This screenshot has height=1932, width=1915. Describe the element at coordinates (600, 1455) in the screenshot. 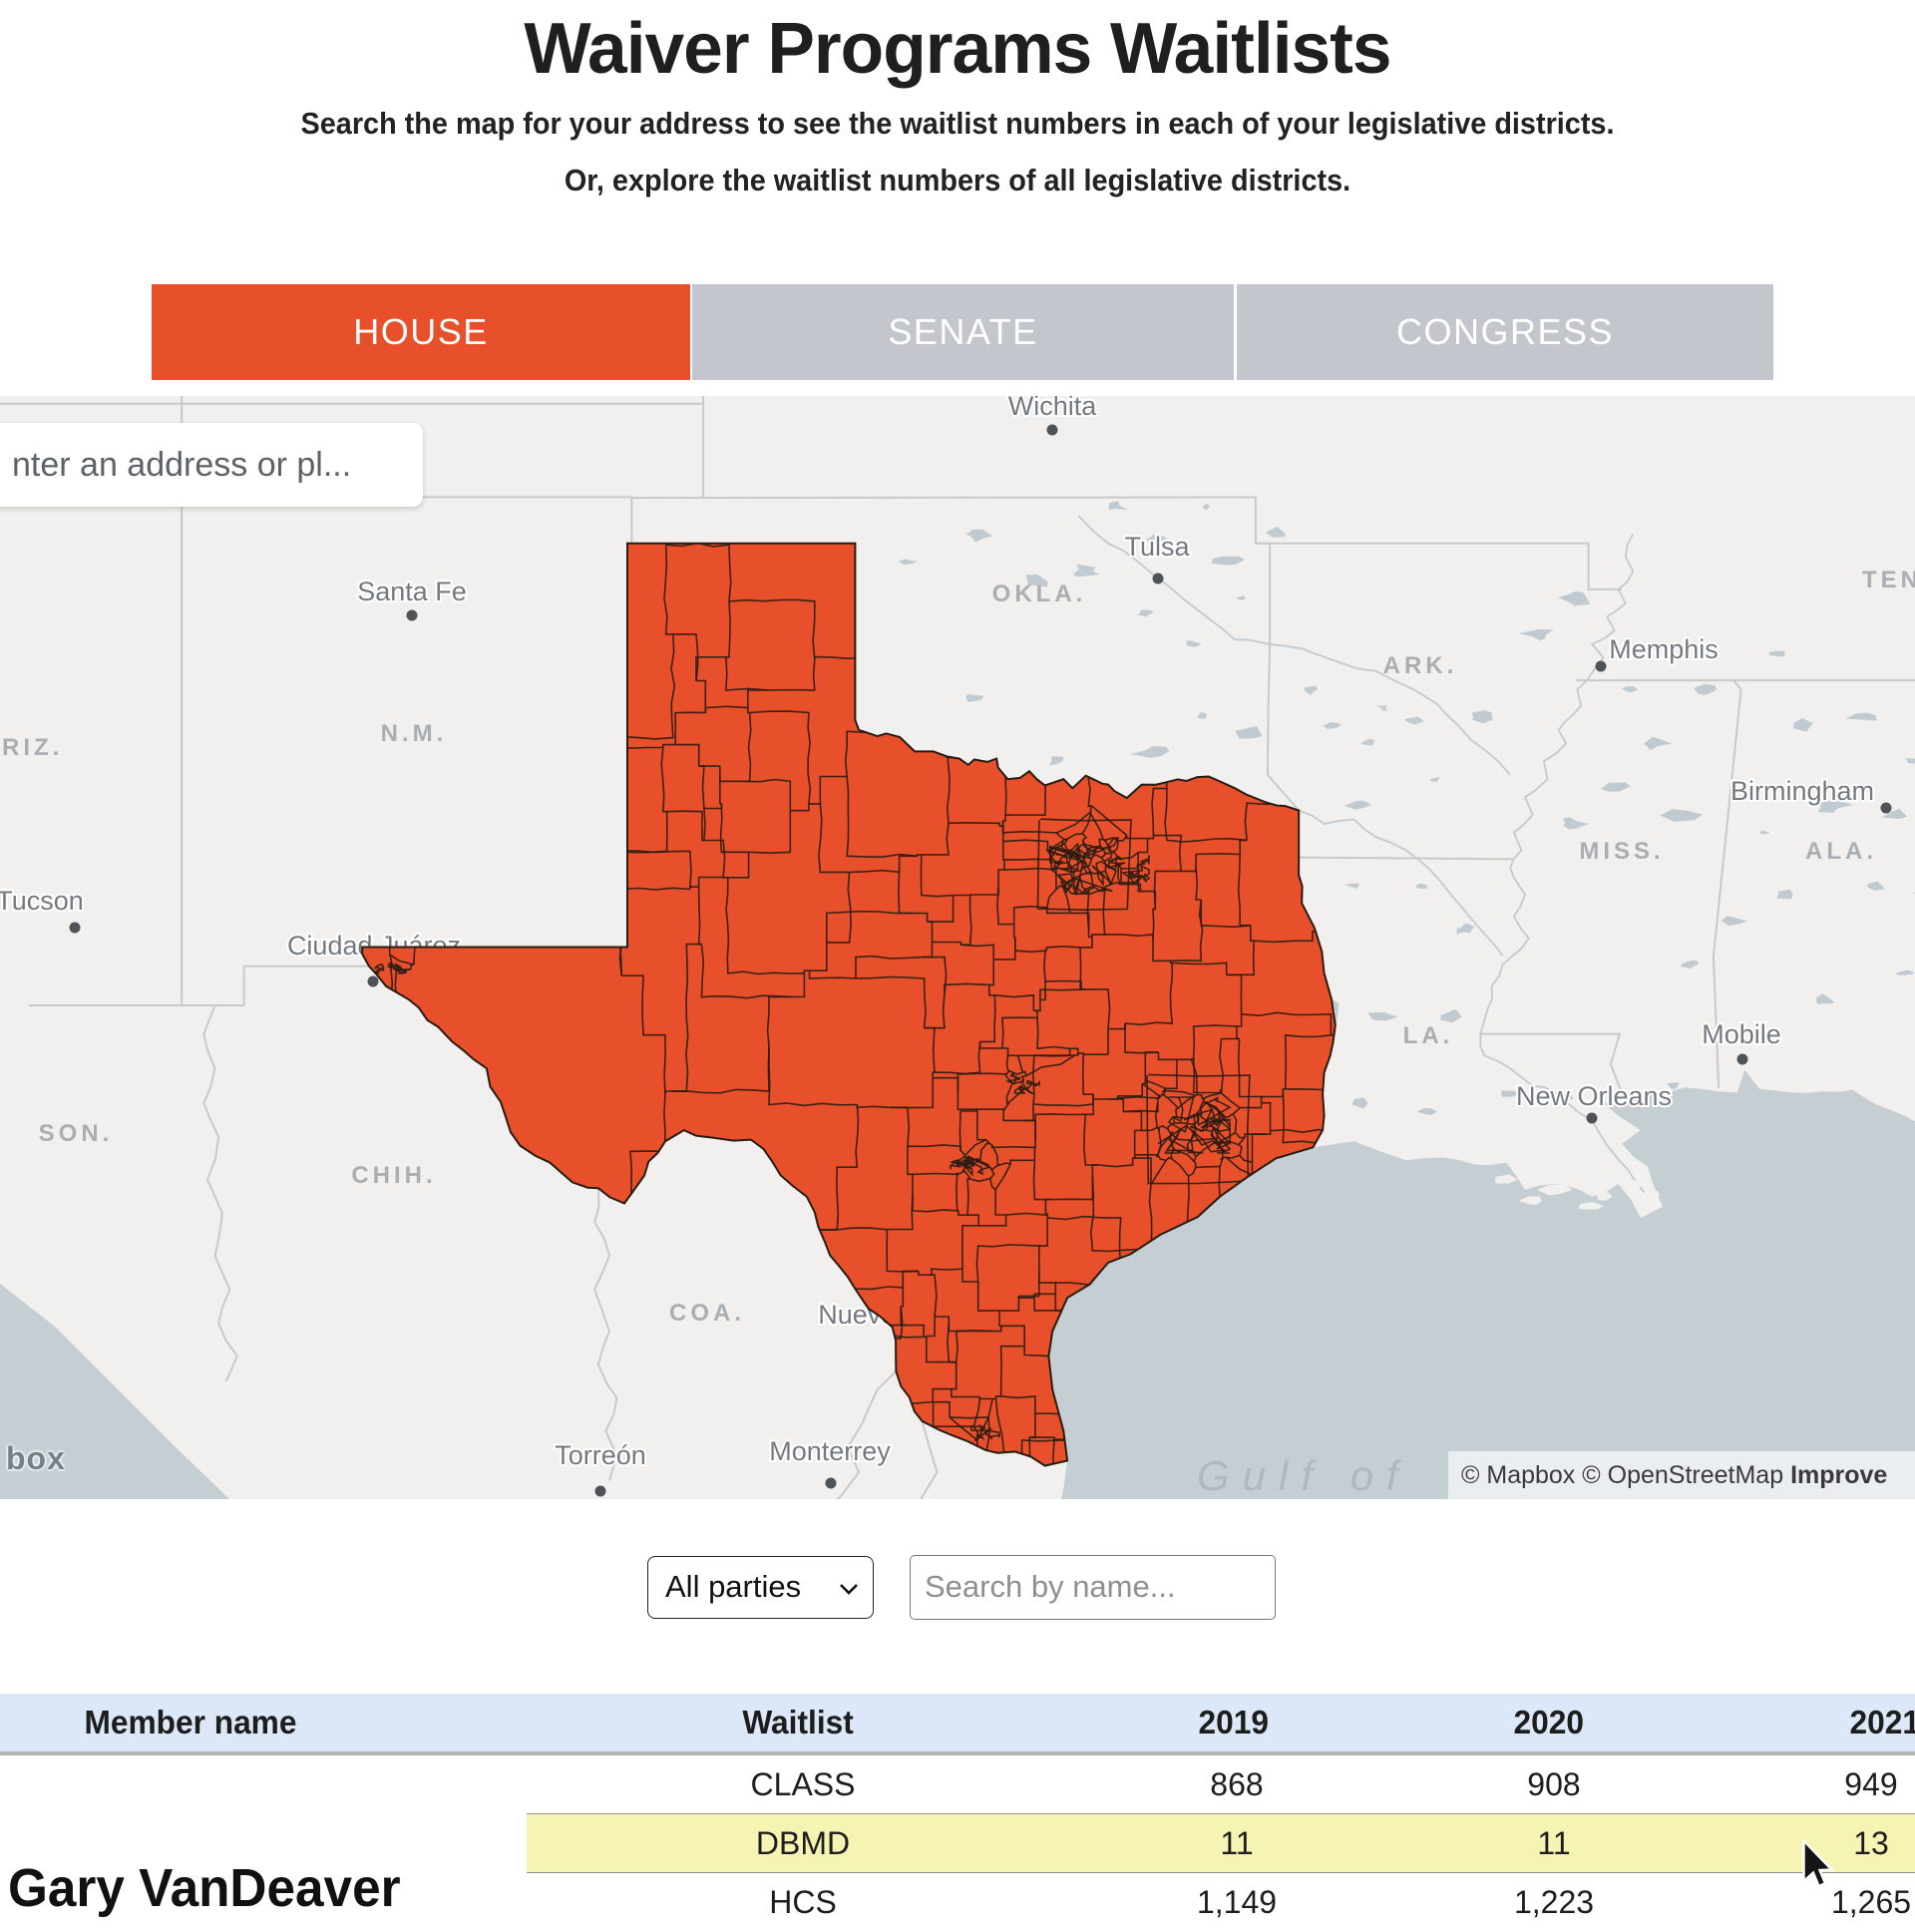

I see `svg-text: Torreón` at that location.